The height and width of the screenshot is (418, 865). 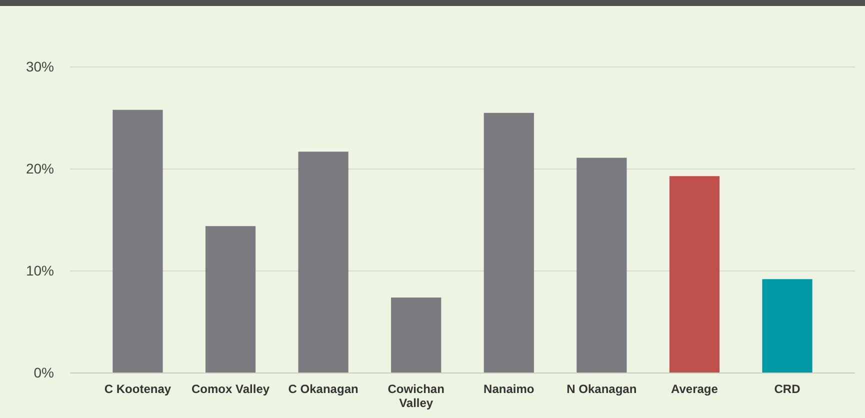 I want to click on y-tick-label: 10%, so click(x=40, y=270).